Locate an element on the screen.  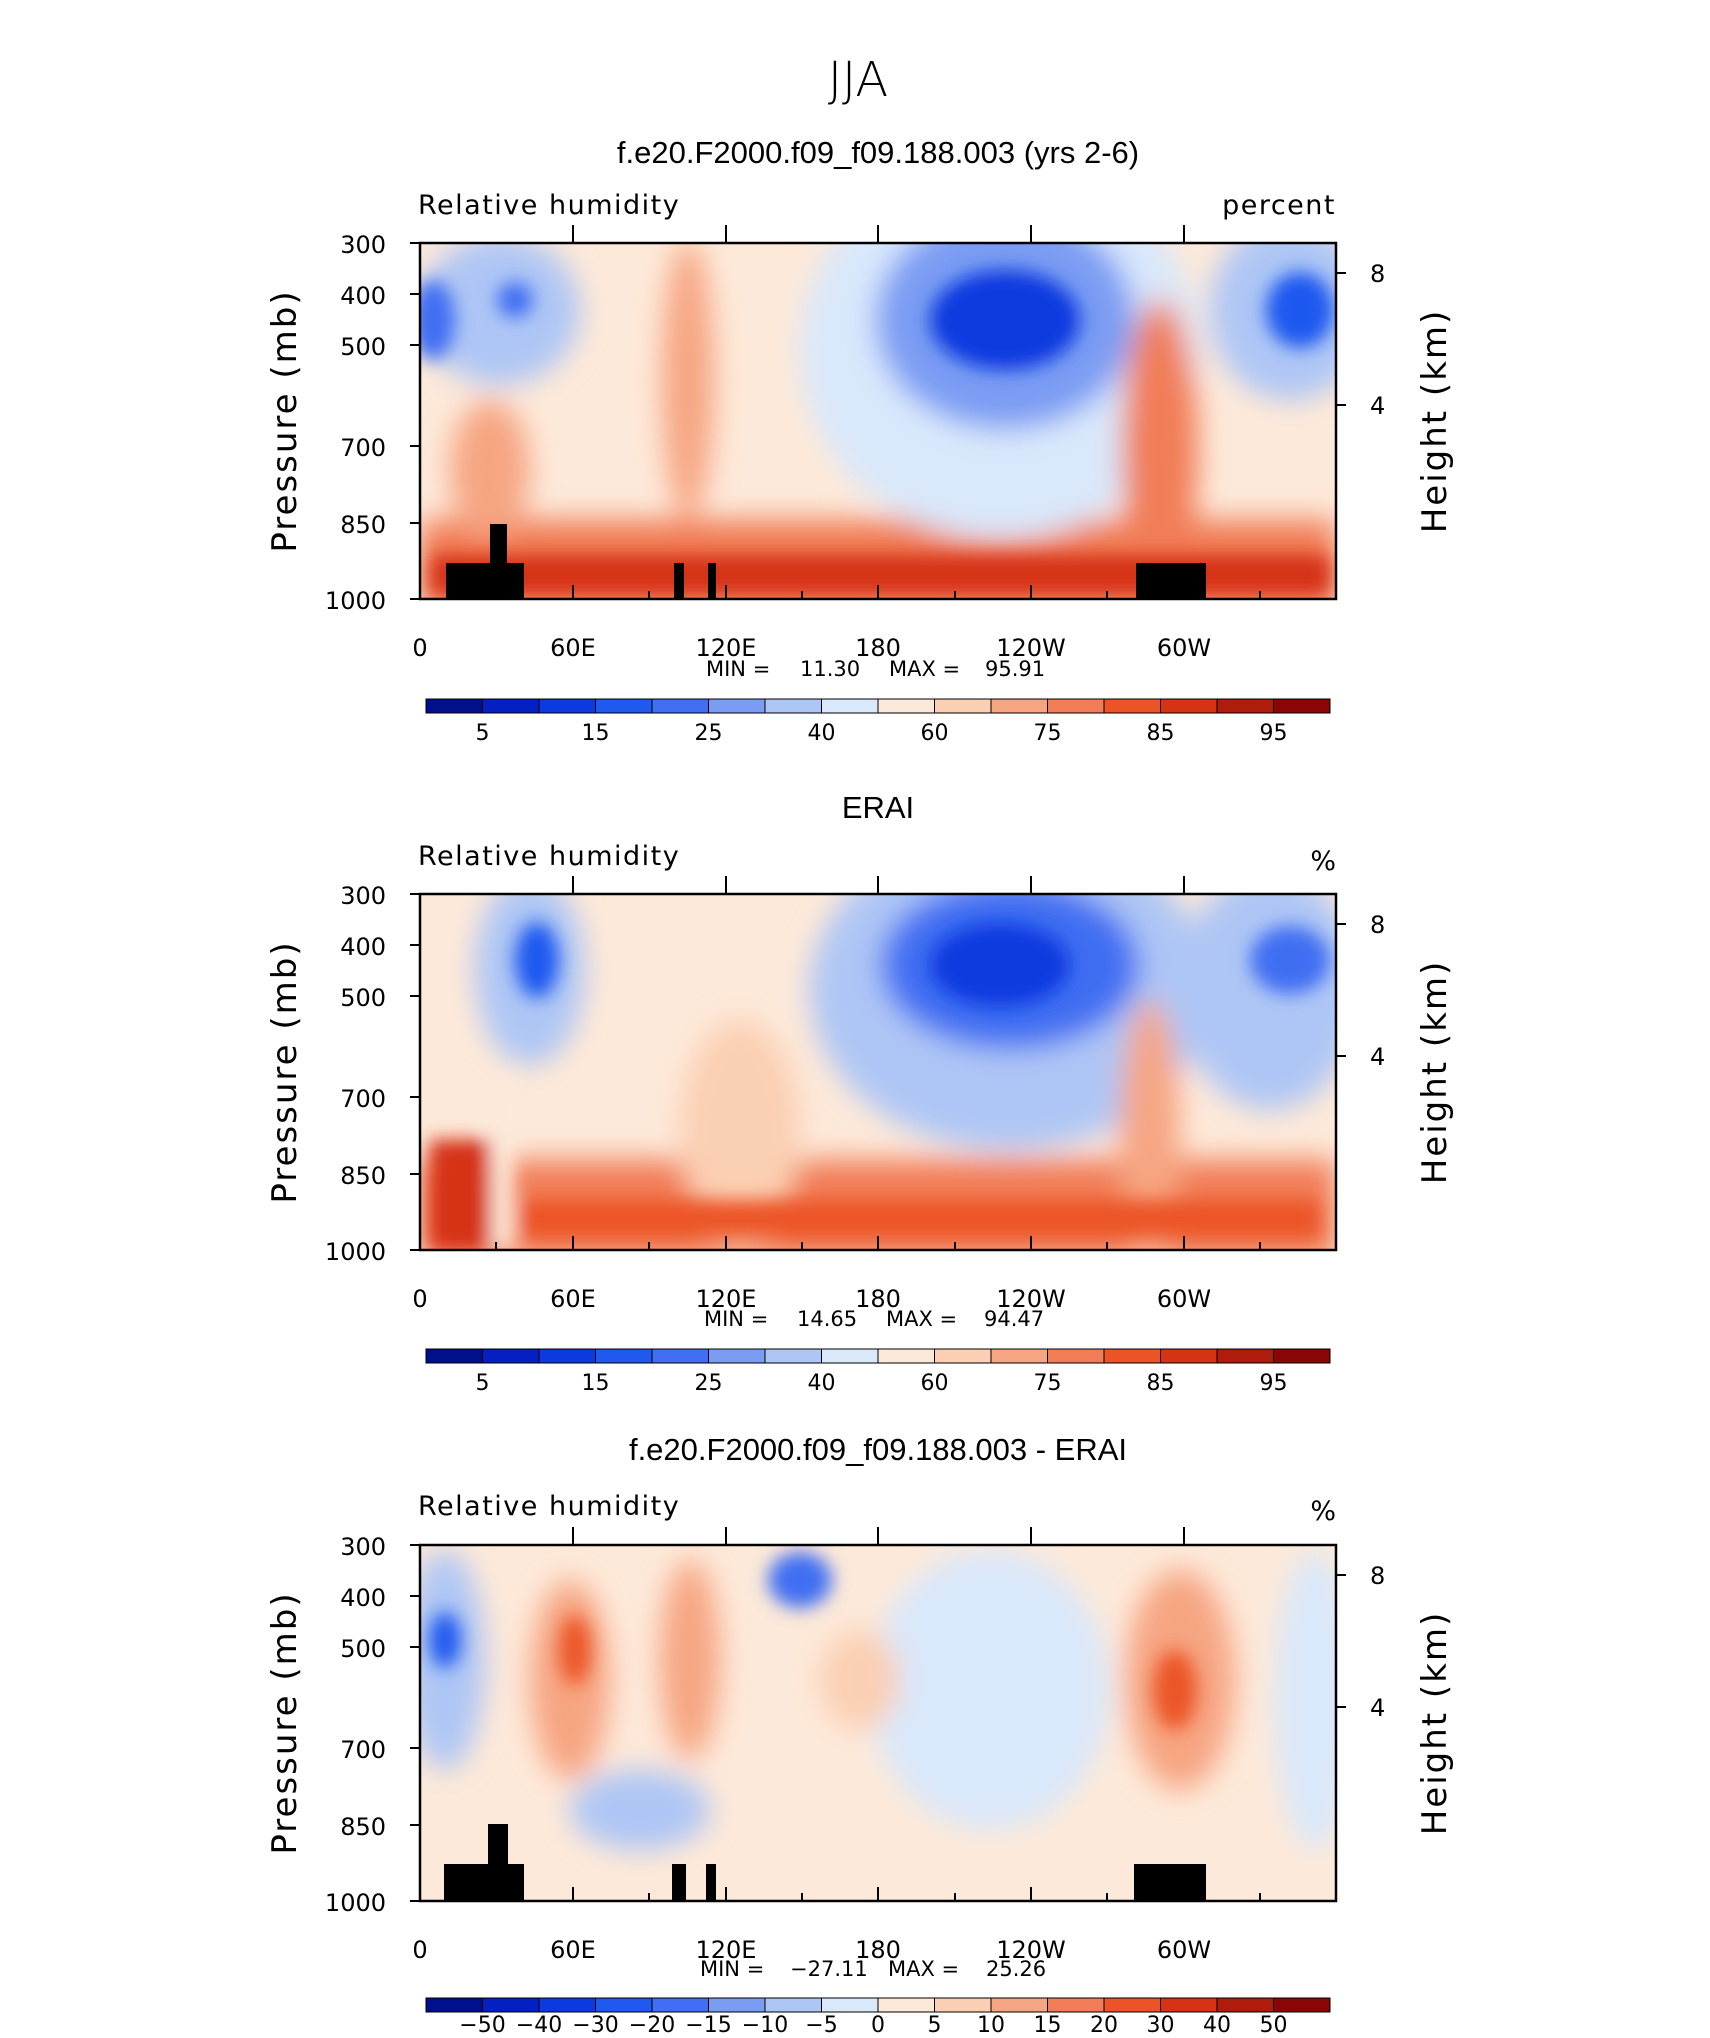
min-value: −27.11 is located at coordinates (829, 1969).